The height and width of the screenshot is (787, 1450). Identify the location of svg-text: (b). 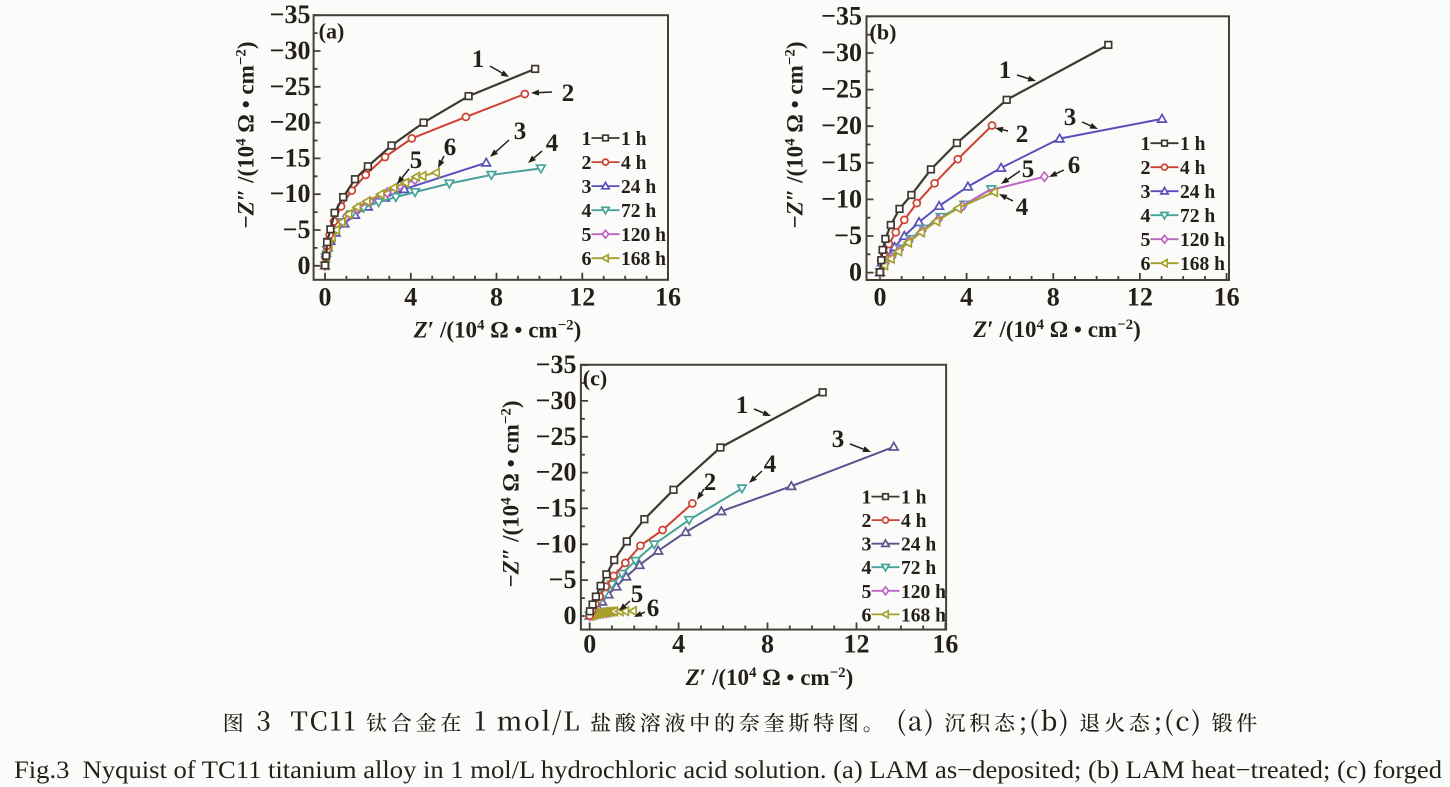
(883, 32).